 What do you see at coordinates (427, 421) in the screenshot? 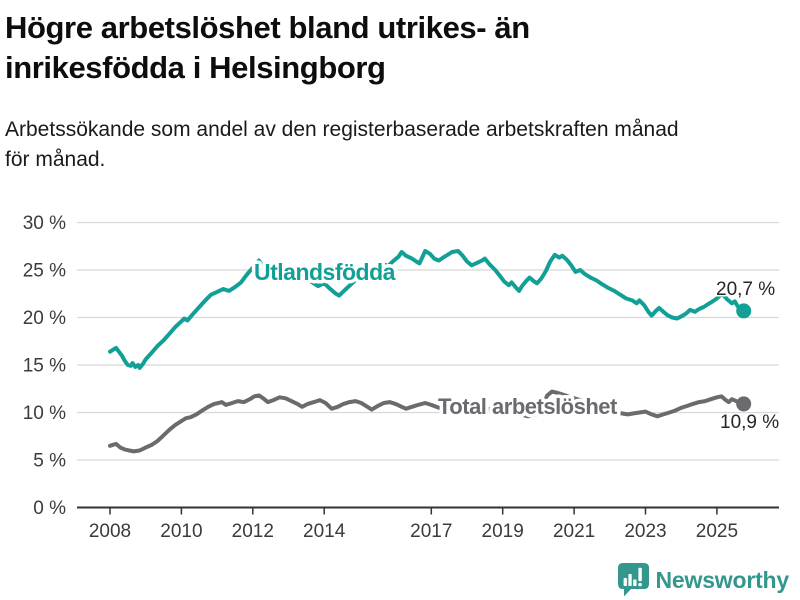
I see `series-line-total` at bounding box center [427, 421].